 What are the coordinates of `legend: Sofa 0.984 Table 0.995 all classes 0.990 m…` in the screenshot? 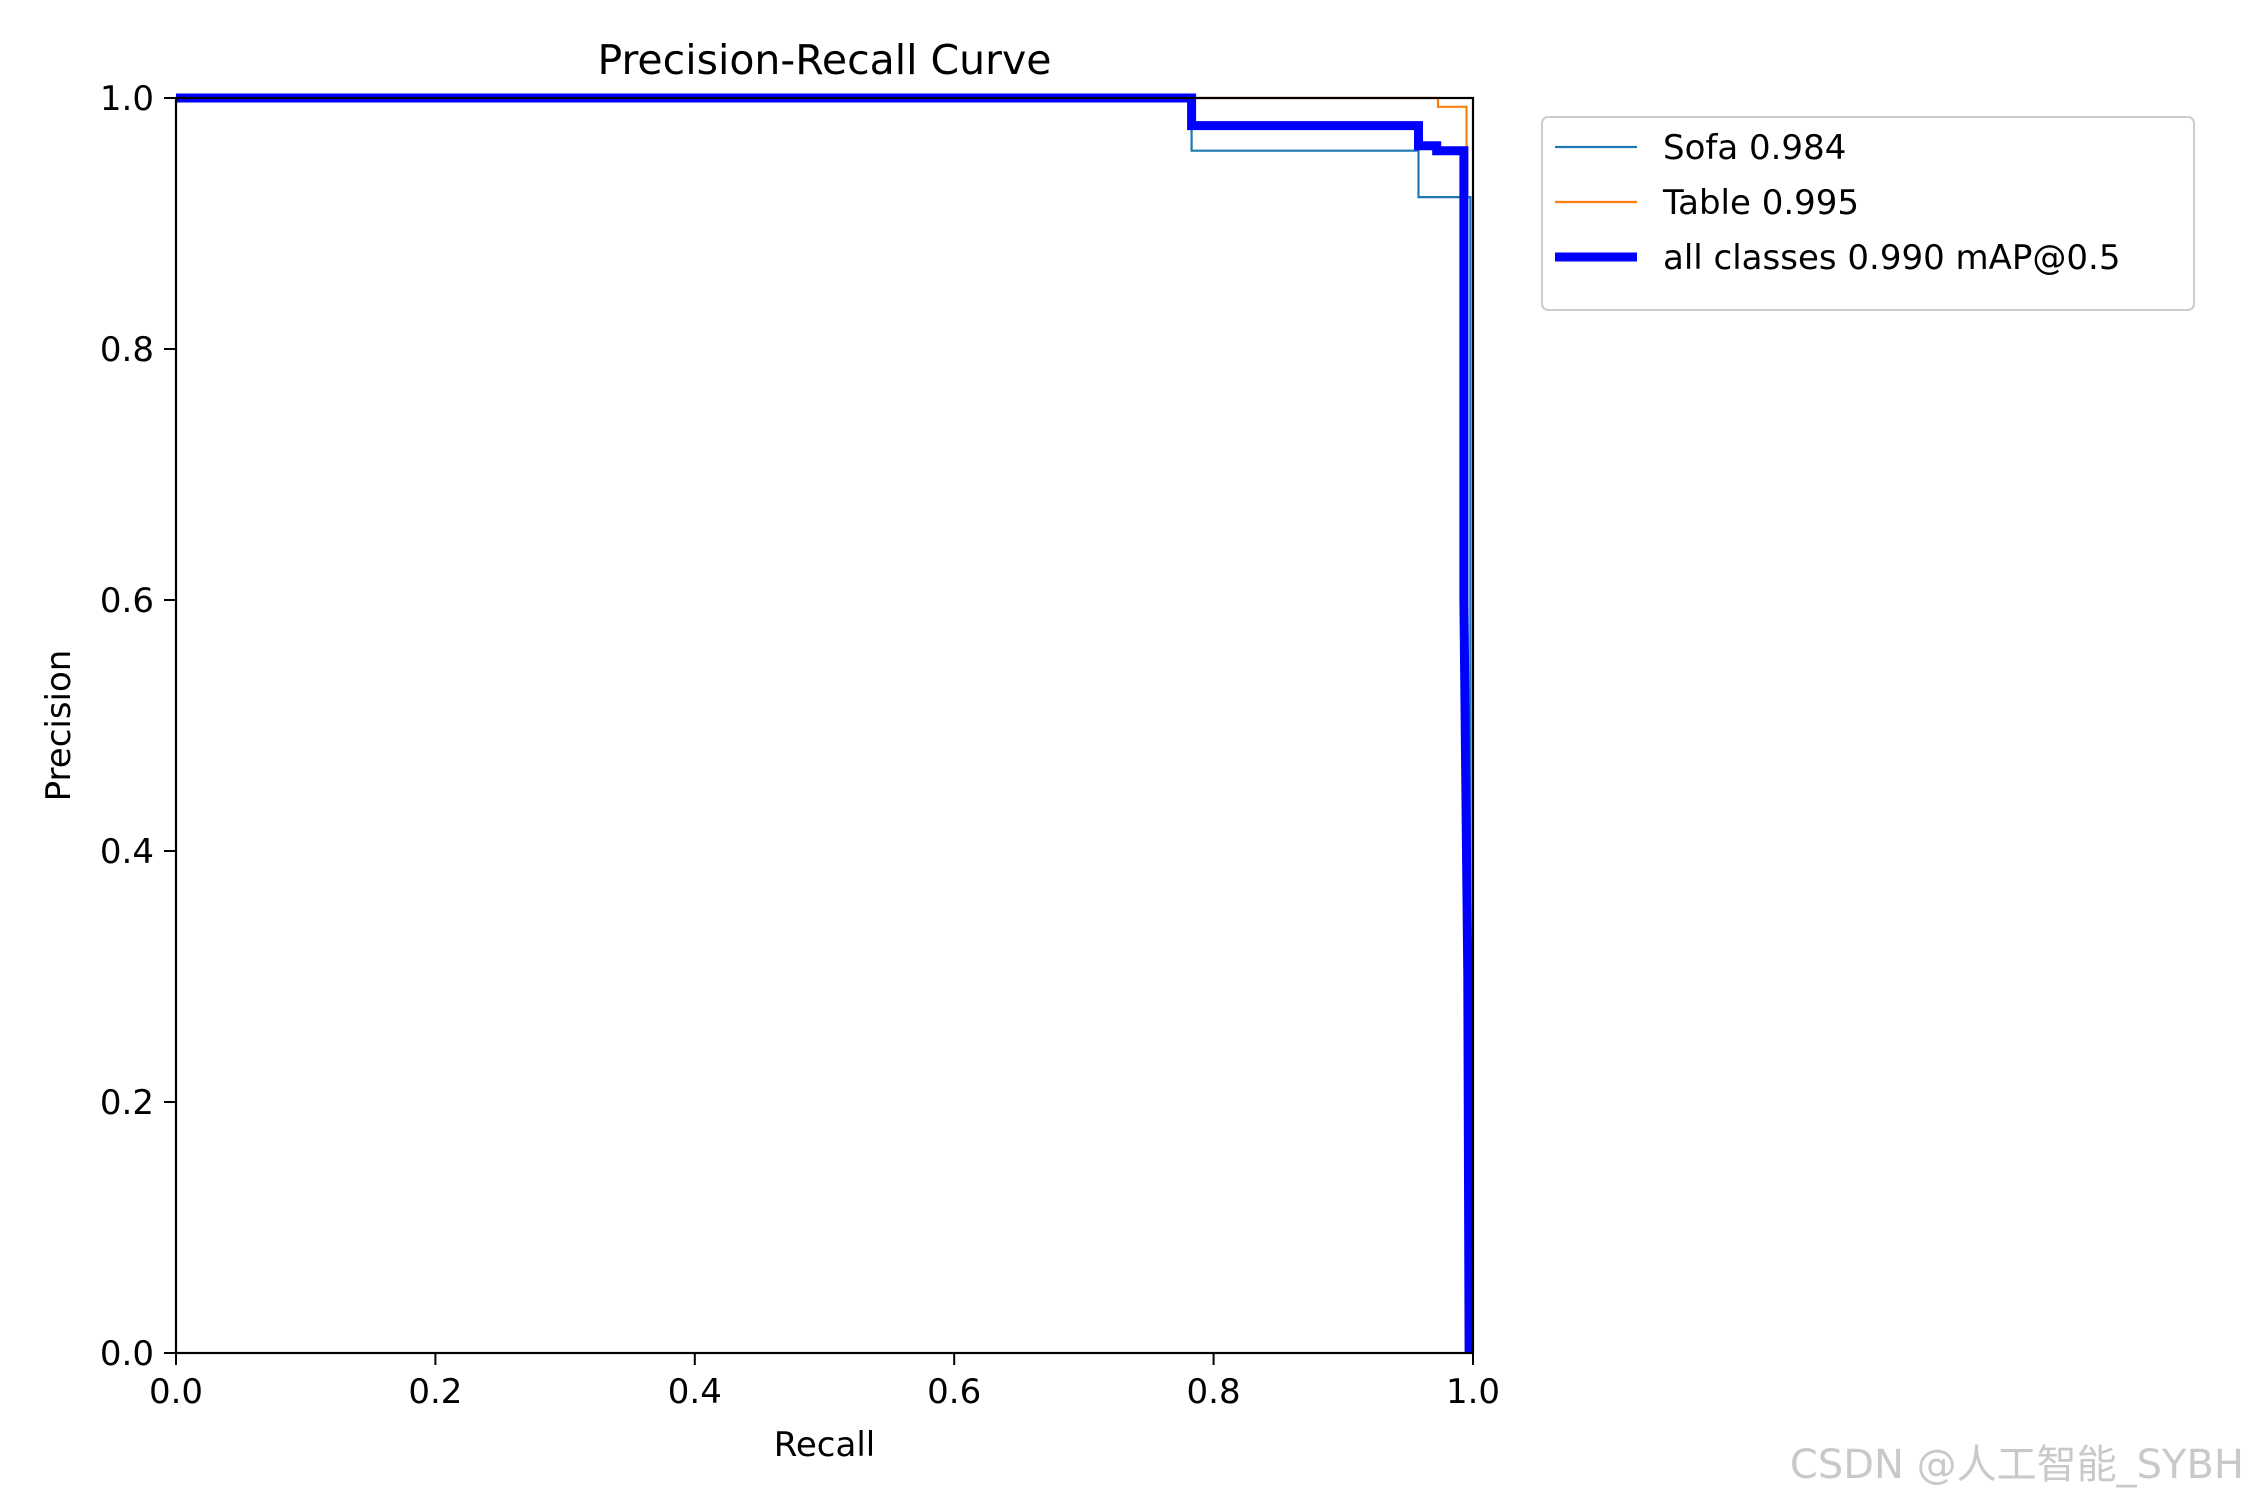 It's located at (1868, 213).